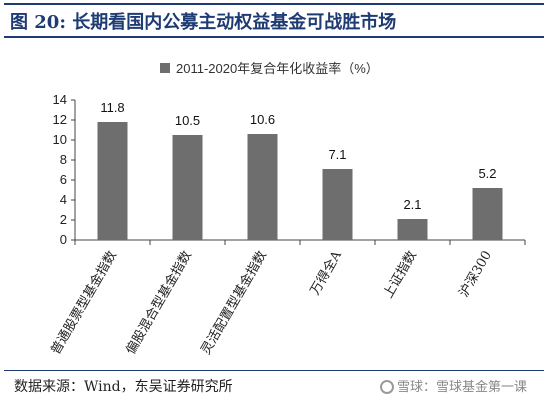  Describe the element at coordinates (203, 22) in the screenshot. I see `figure-title: 图 20: 长期看国内公募主动权益基金可战胜市场` at that location.